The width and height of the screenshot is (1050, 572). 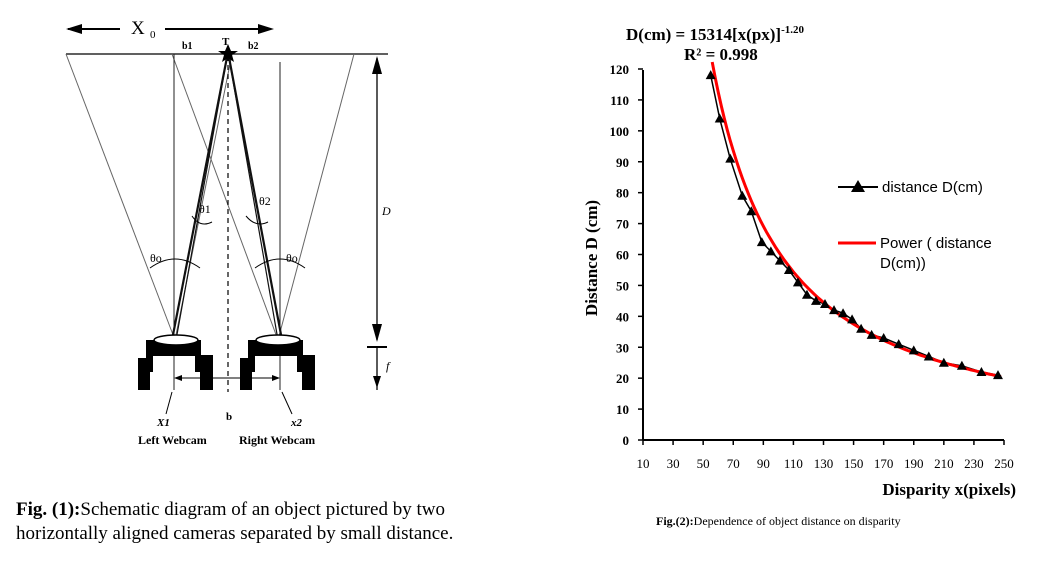 What do you see at coordinates (974, 463) in the screenshot?
I see `x-tick-label: 230` at bounding box center [974, 463].